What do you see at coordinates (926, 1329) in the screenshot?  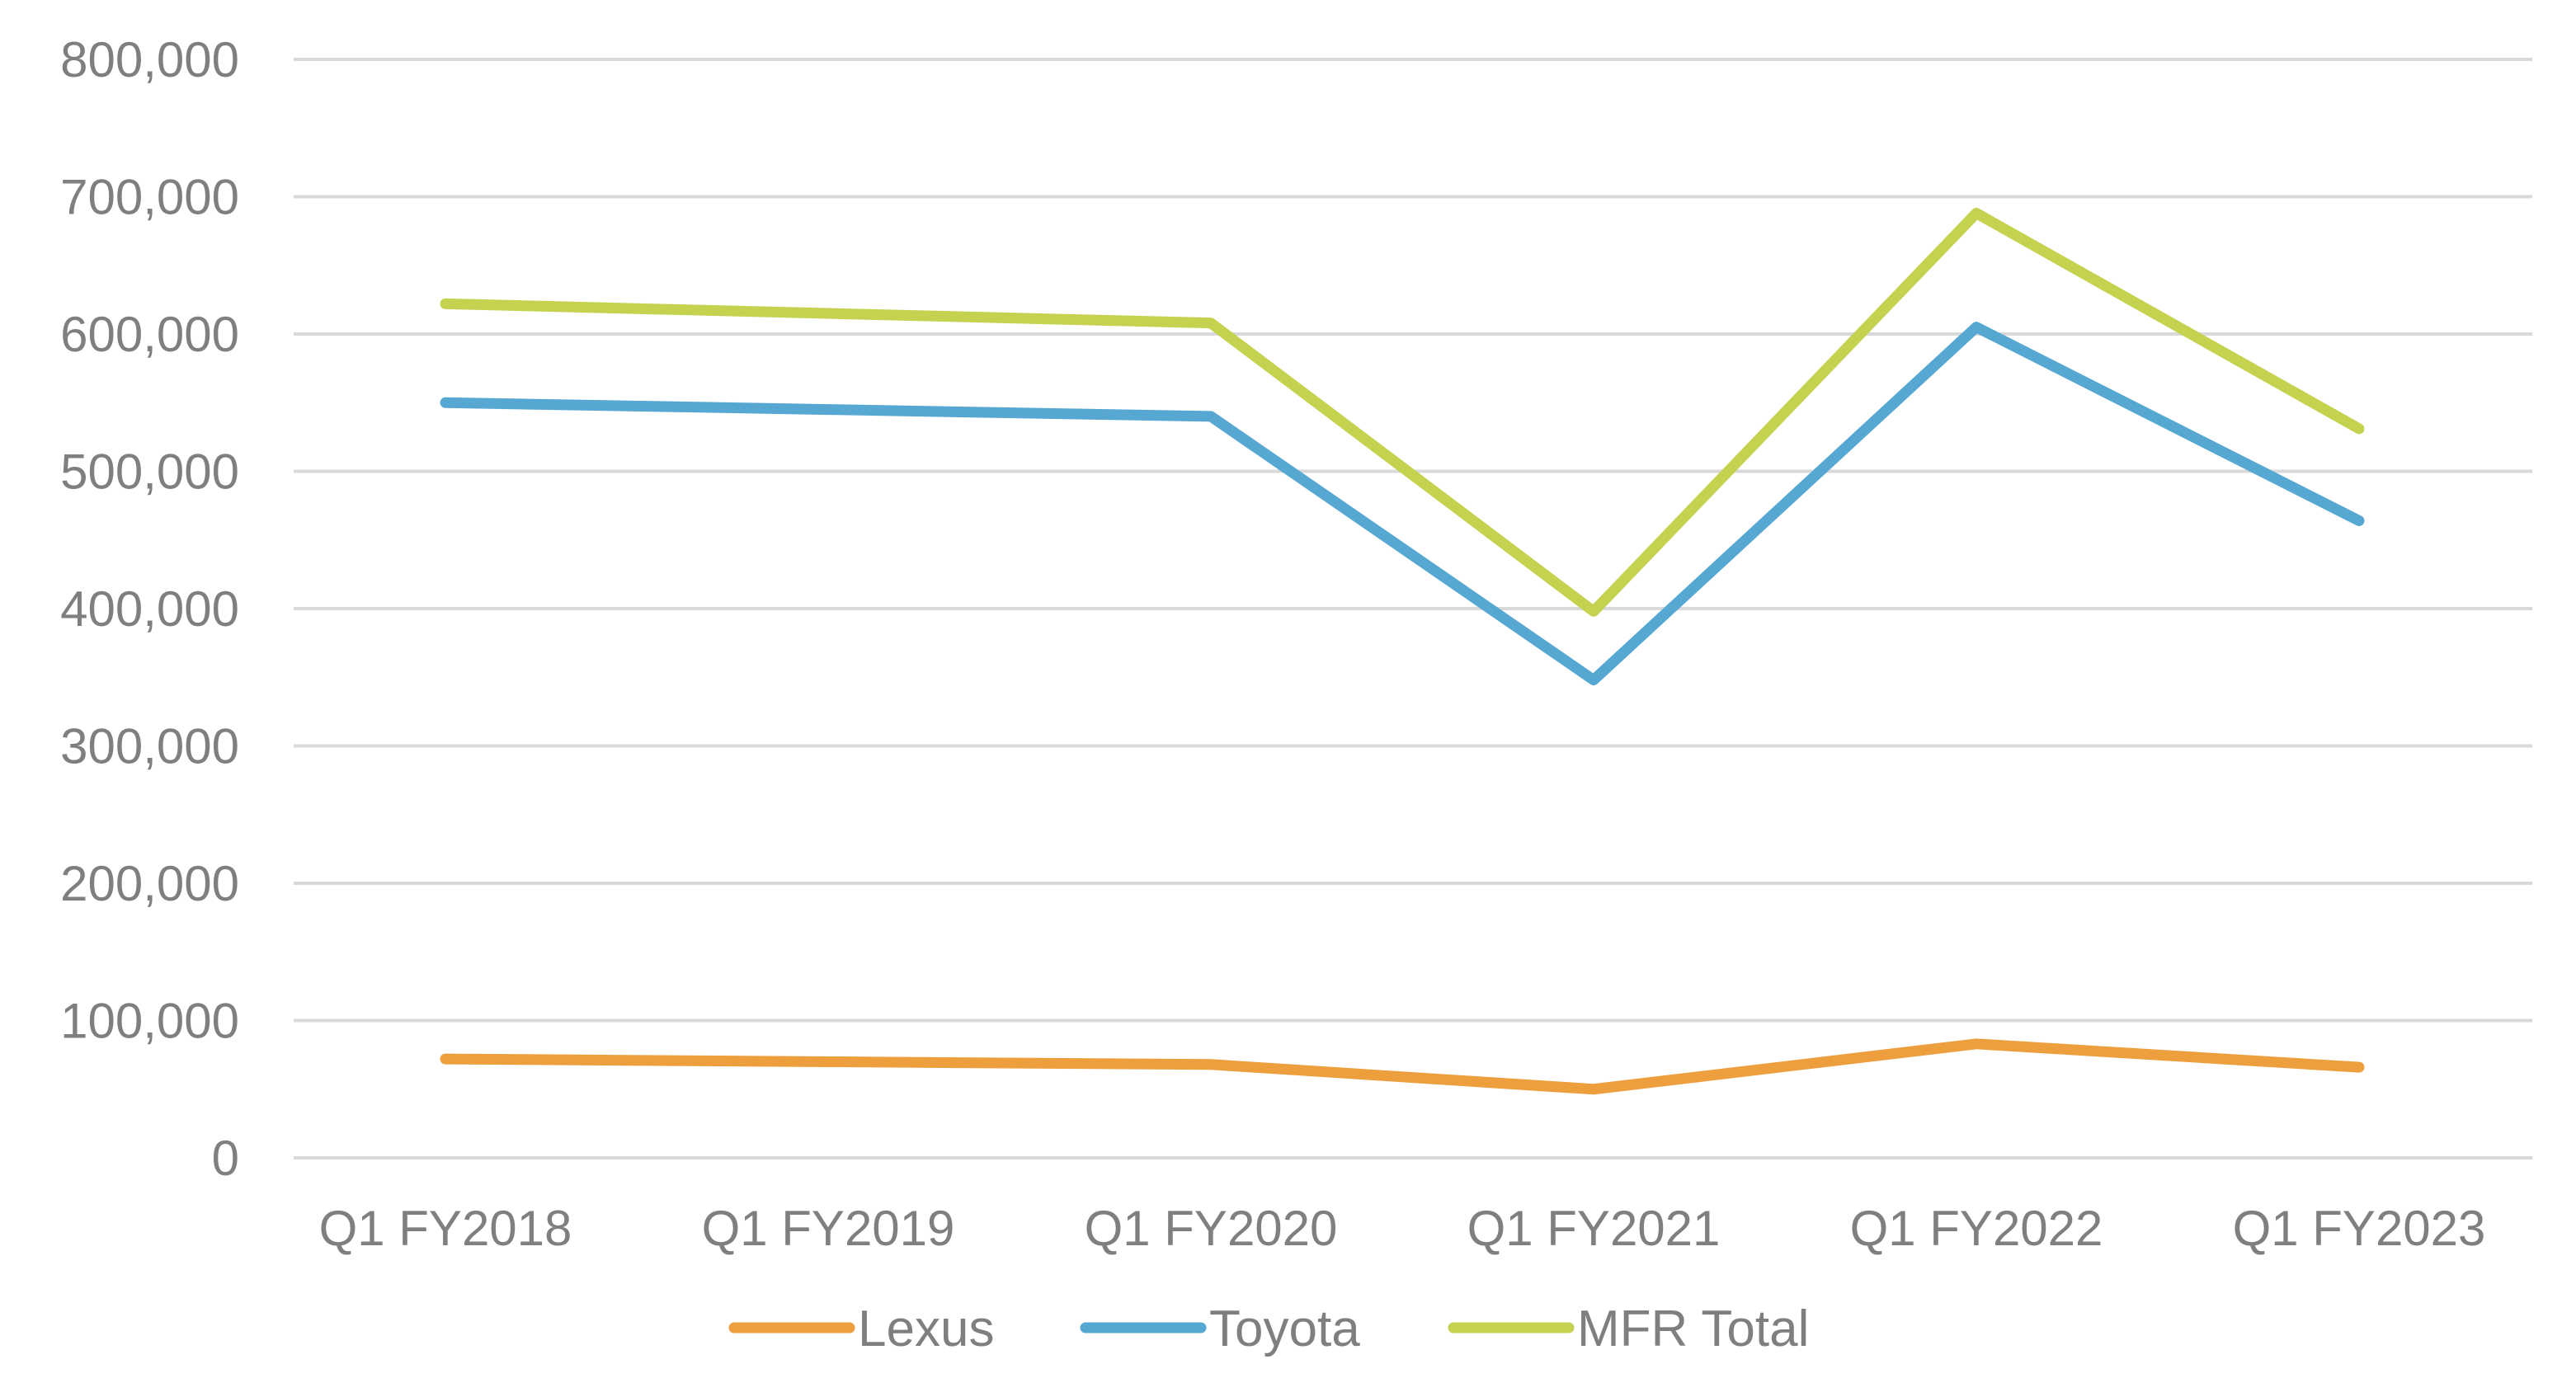 I see `legend-label: Lexus` at bounding box center [926, 1329].